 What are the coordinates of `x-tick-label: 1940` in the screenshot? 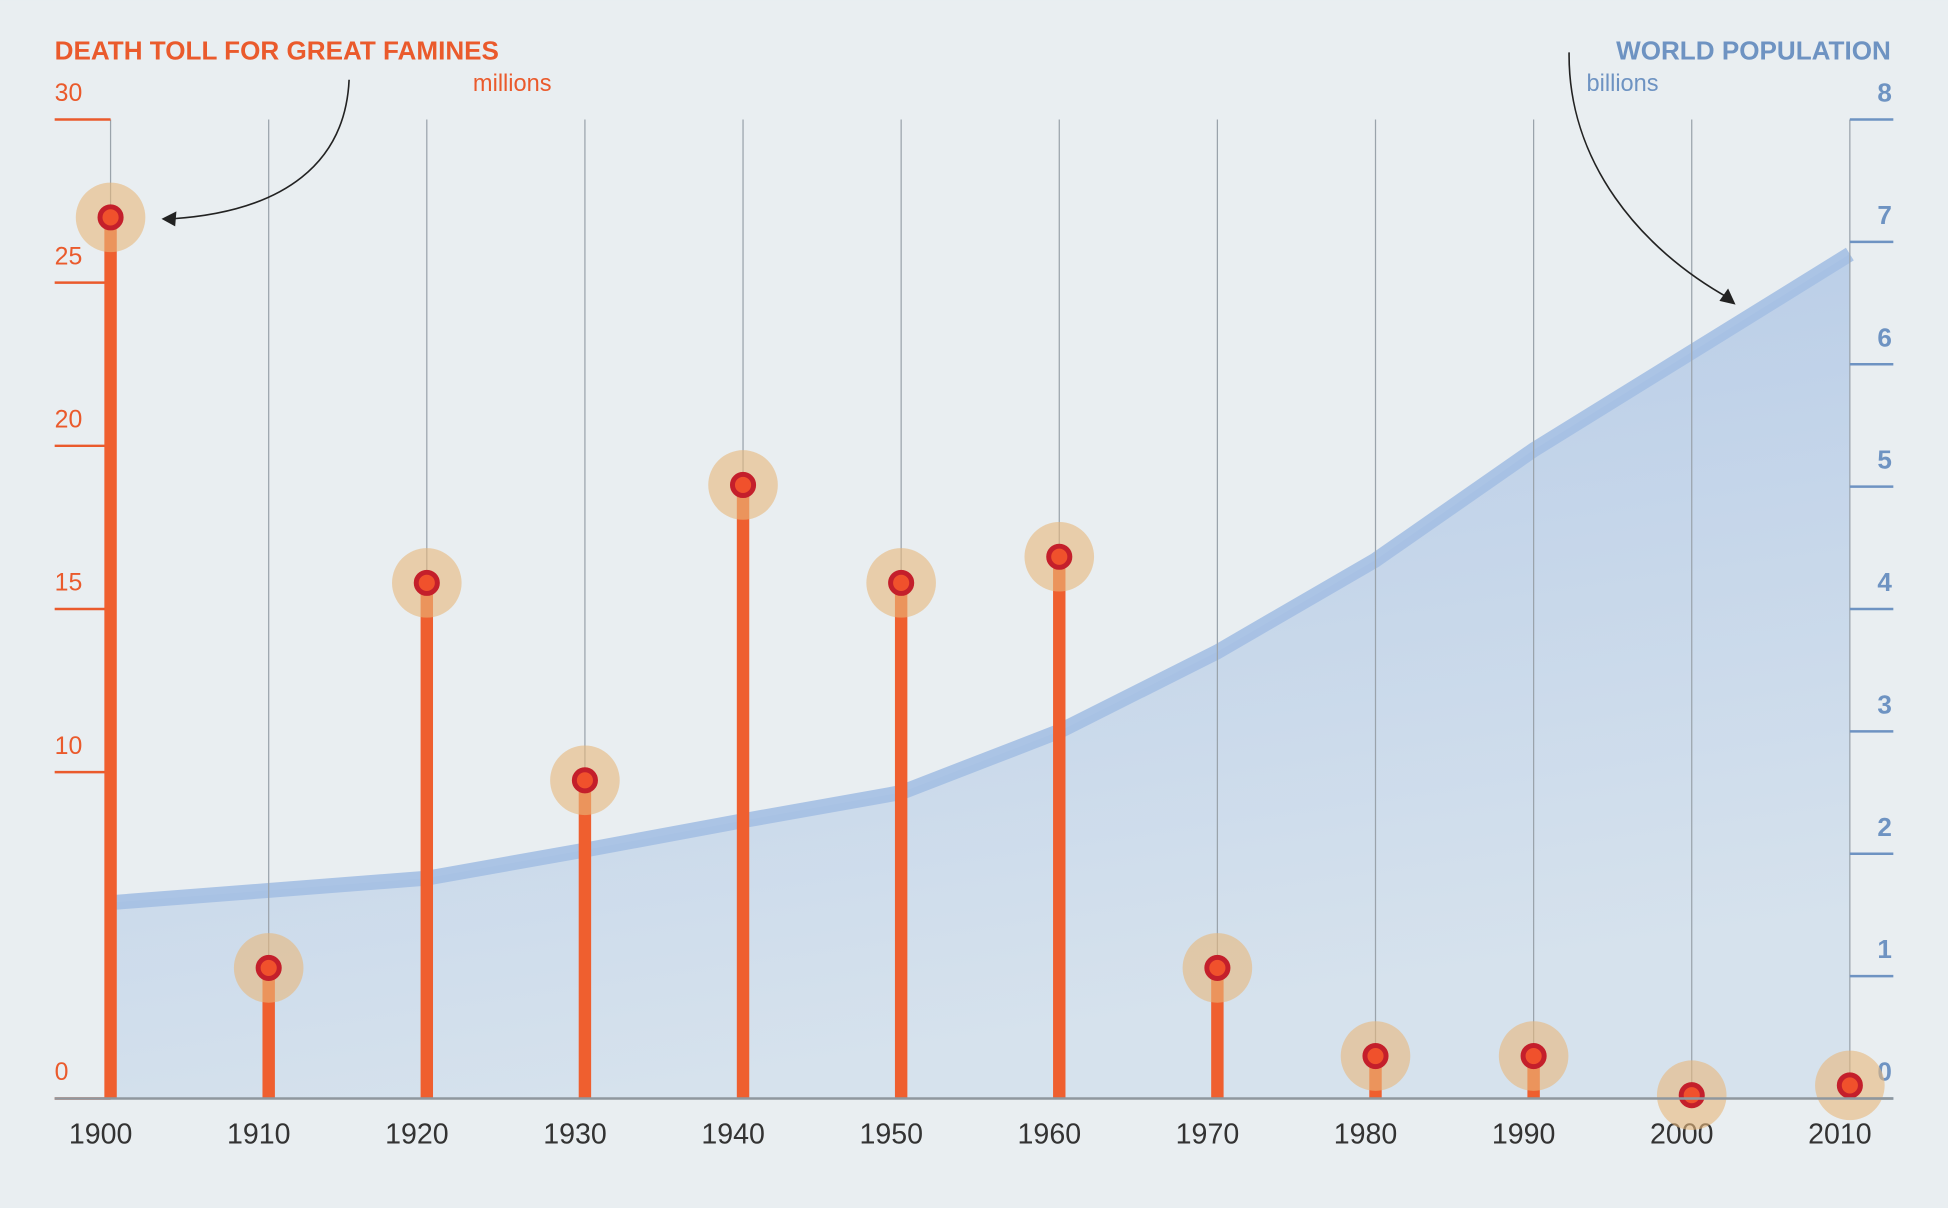 It's located at (733, 1134).